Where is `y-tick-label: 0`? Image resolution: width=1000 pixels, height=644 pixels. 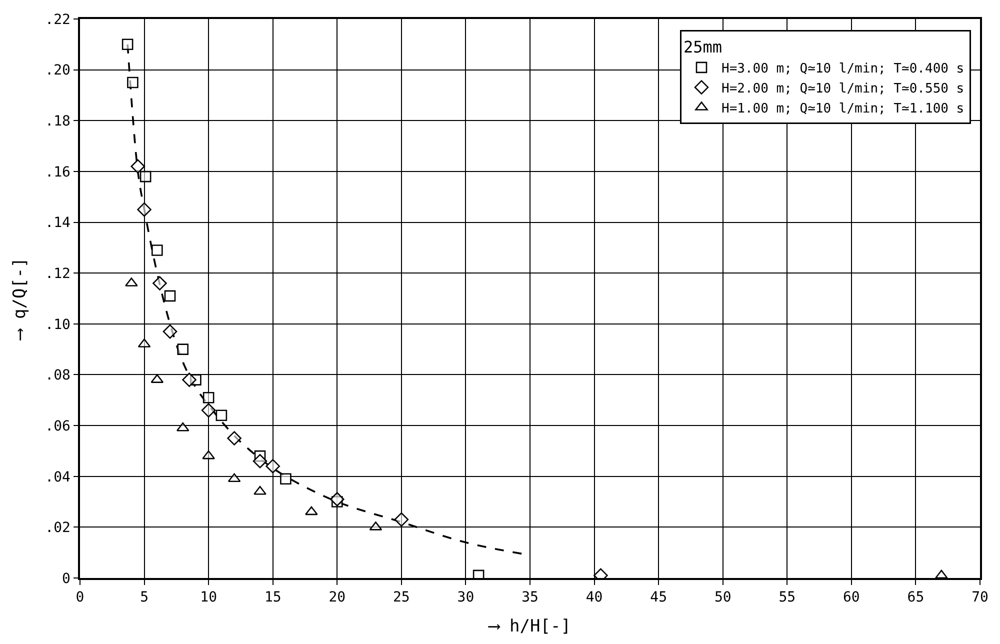
y-tick-label: 0 is located at coordinates (66, 578).